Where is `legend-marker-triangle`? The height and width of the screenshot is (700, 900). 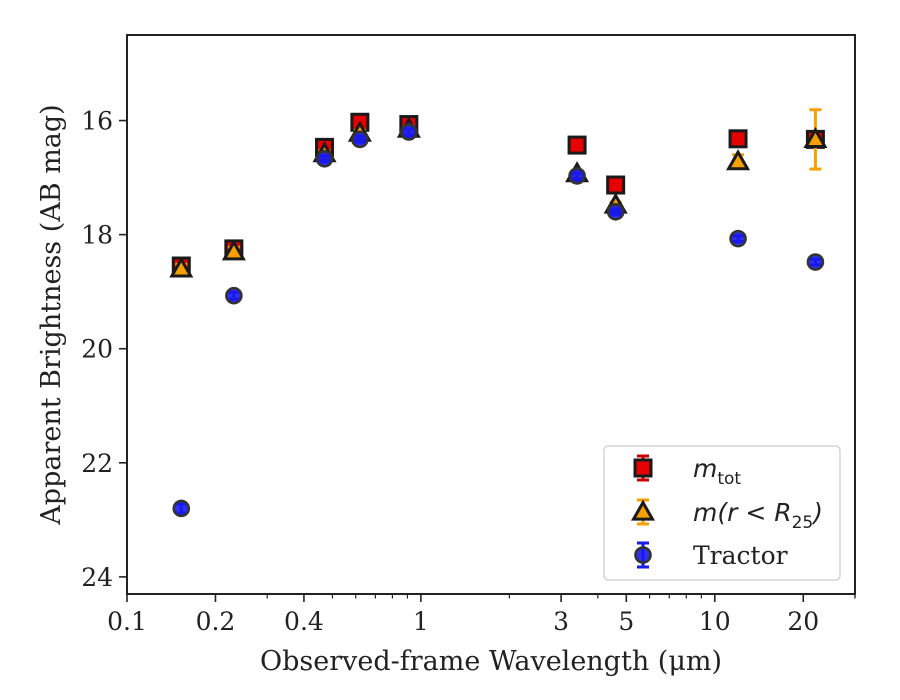
legend-marker-triangle is located at coordinates (643, 510).